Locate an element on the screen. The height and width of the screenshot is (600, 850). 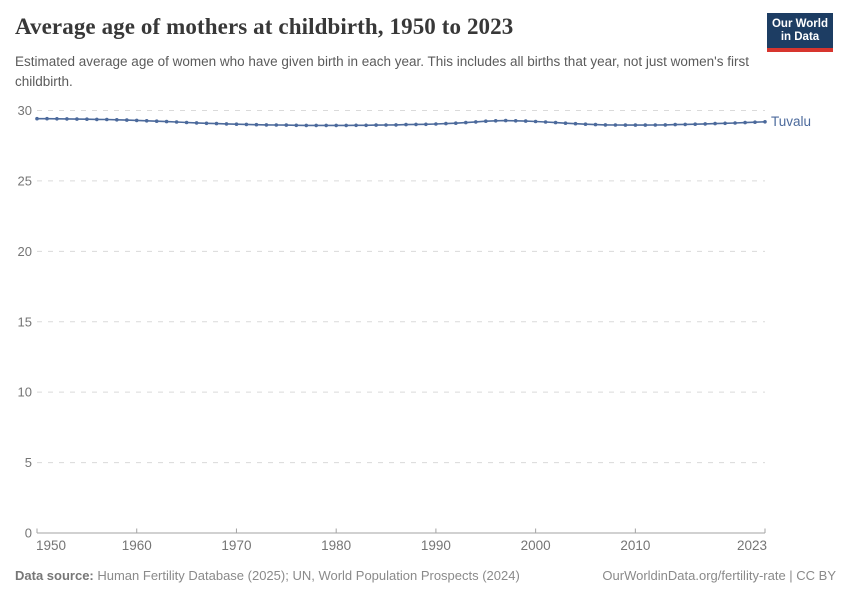
data-point-1950 is located at coordinates (37, 118).